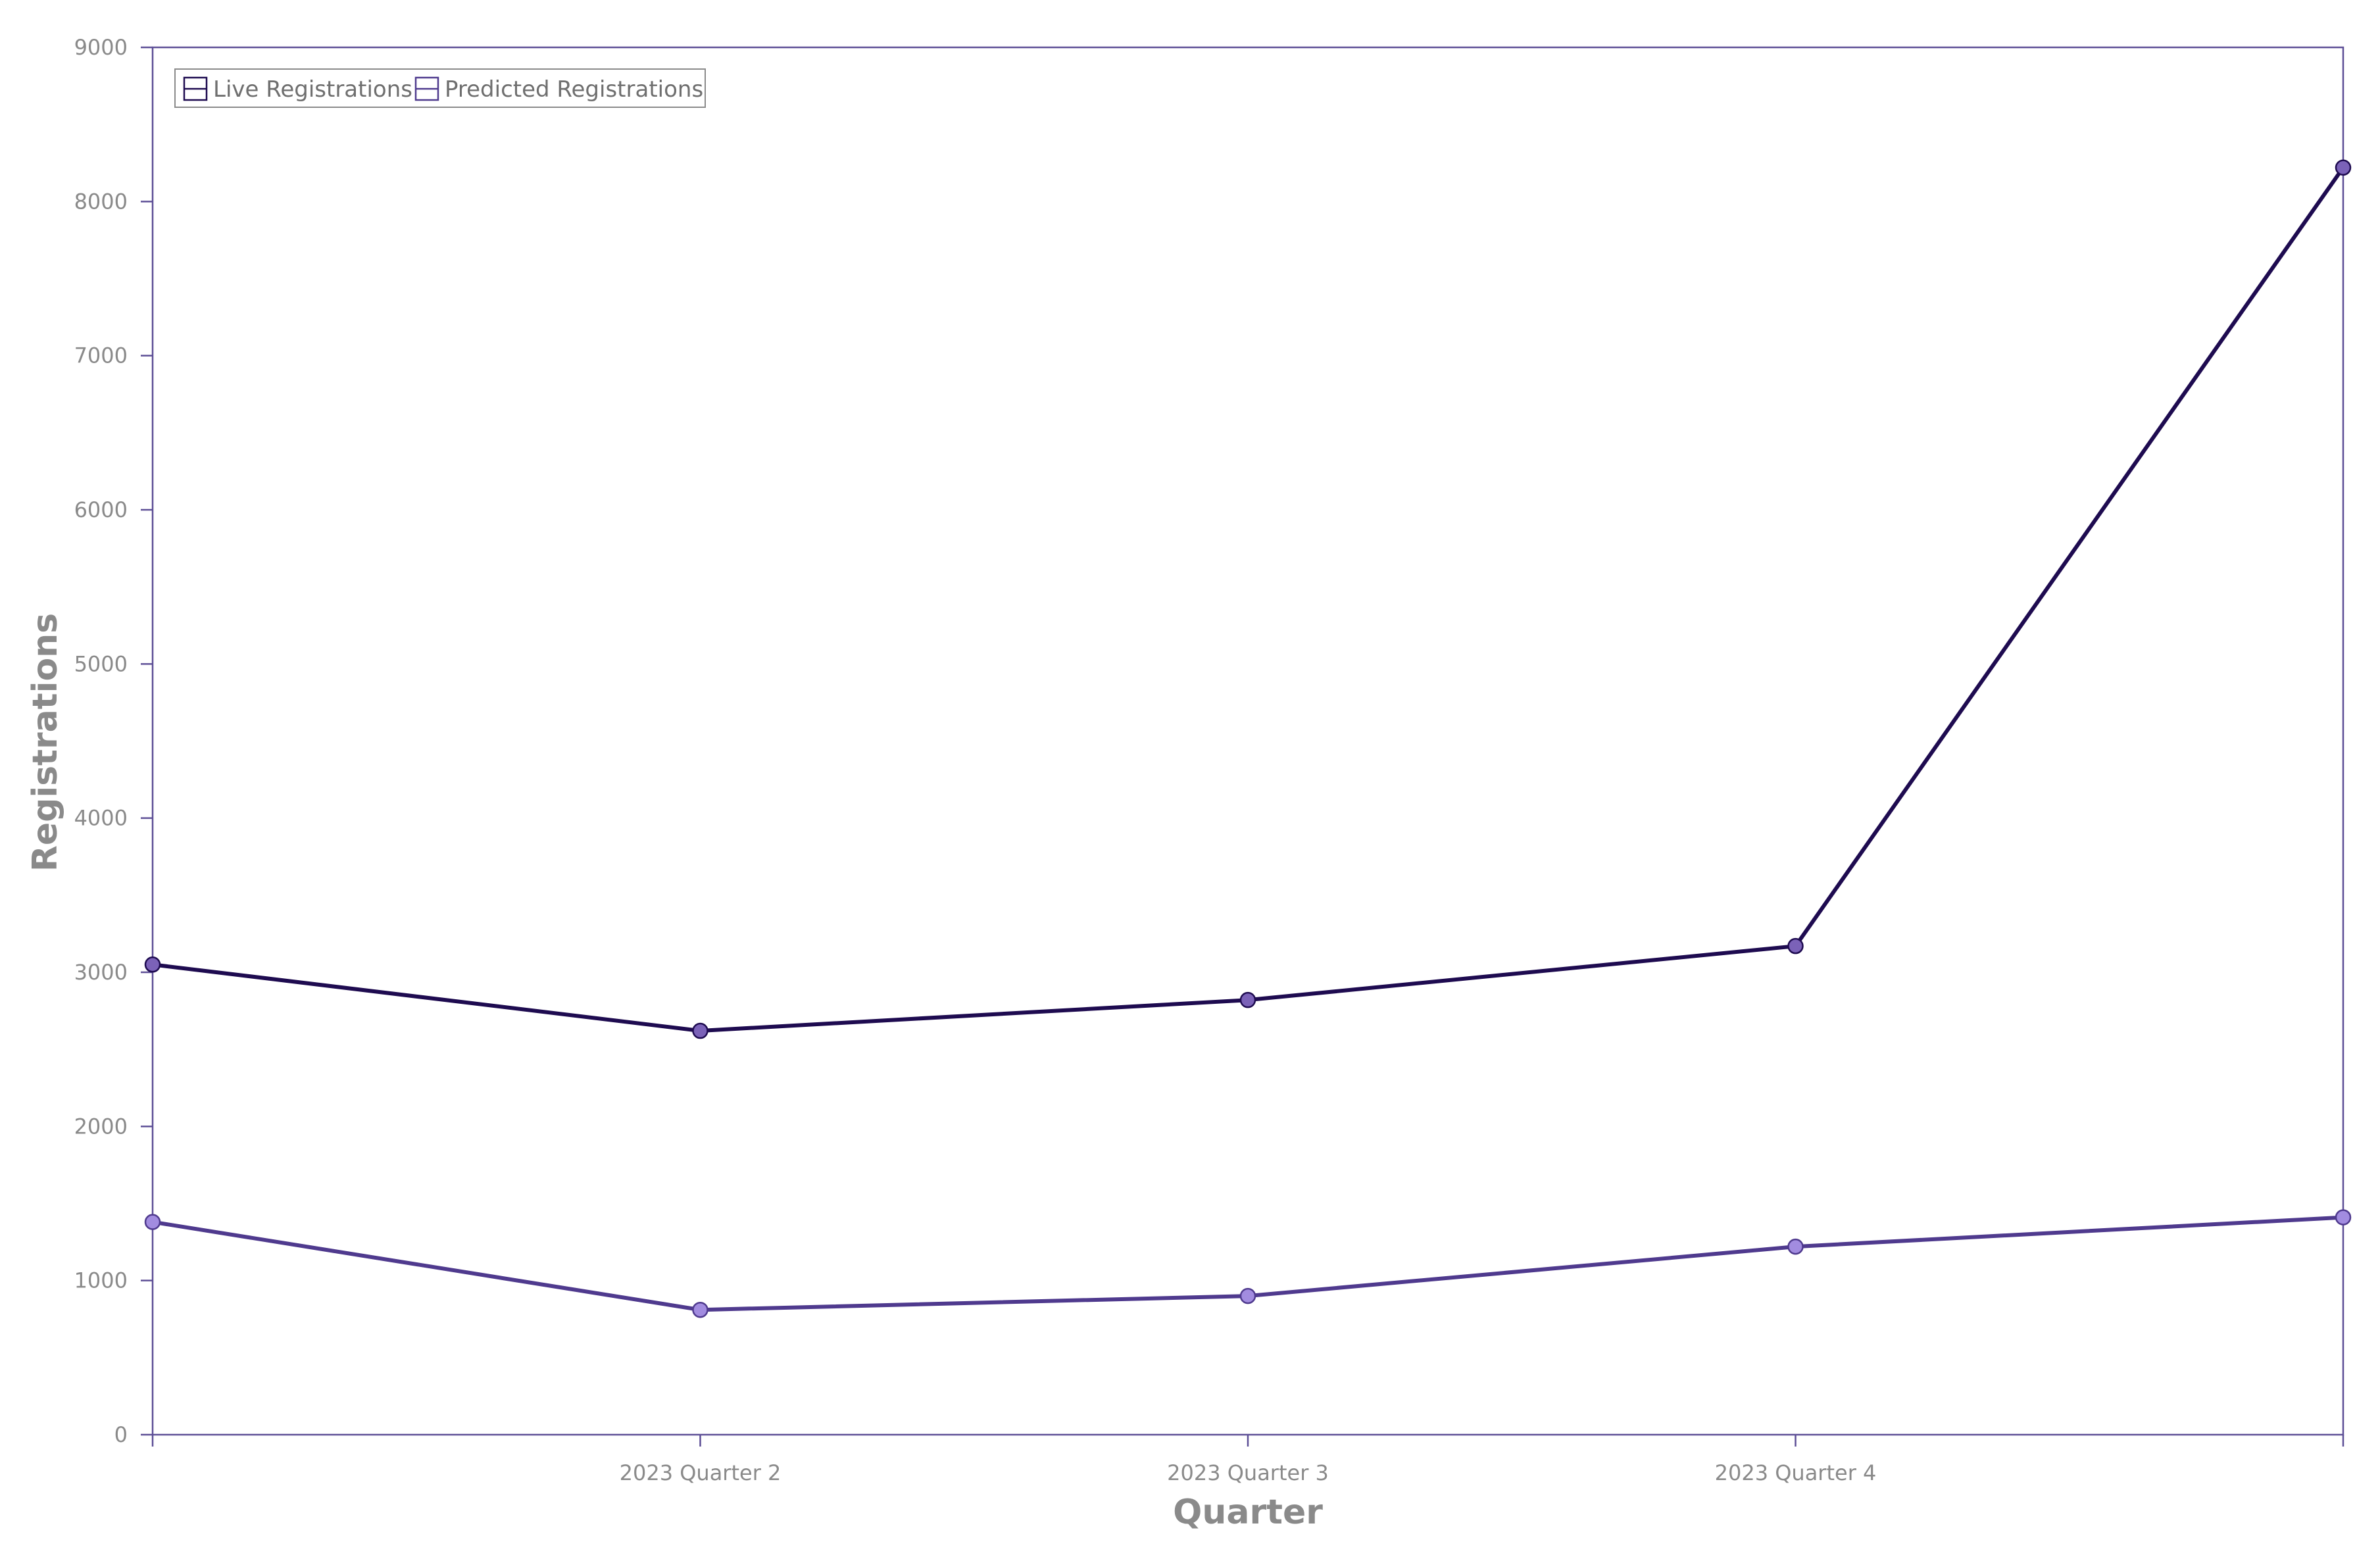 The height and width of the screenshot is (1561, 2380). I want to click on y-axis-title: Registrations, so click(45, 742).